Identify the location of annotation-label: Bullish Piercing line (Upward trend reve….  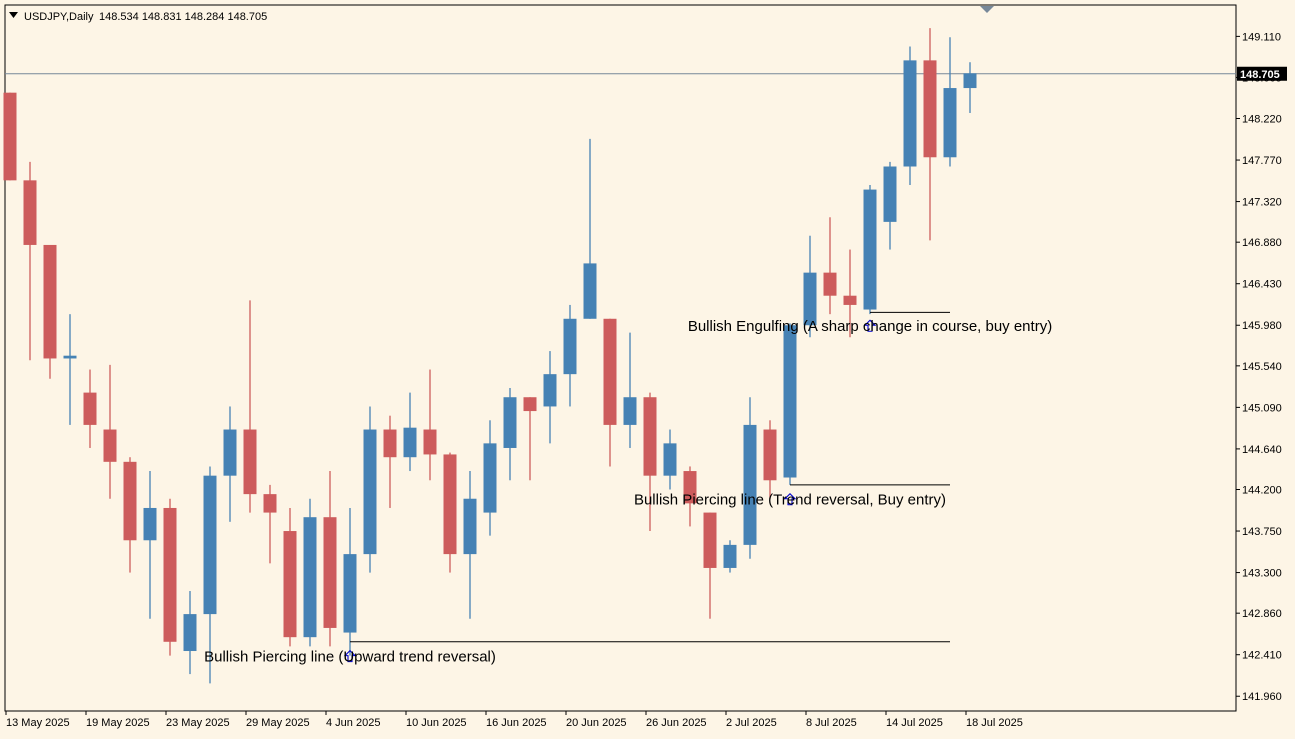
(350, 657).